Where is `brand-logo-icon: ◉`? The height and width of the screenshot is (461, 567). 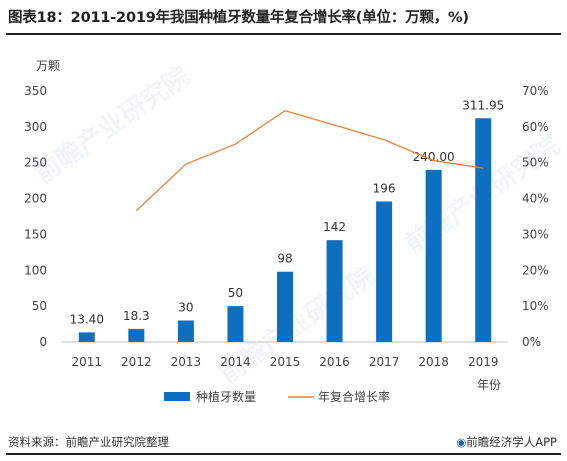
brand-logo-icon: ◉ is located at coordinates (461, 442).